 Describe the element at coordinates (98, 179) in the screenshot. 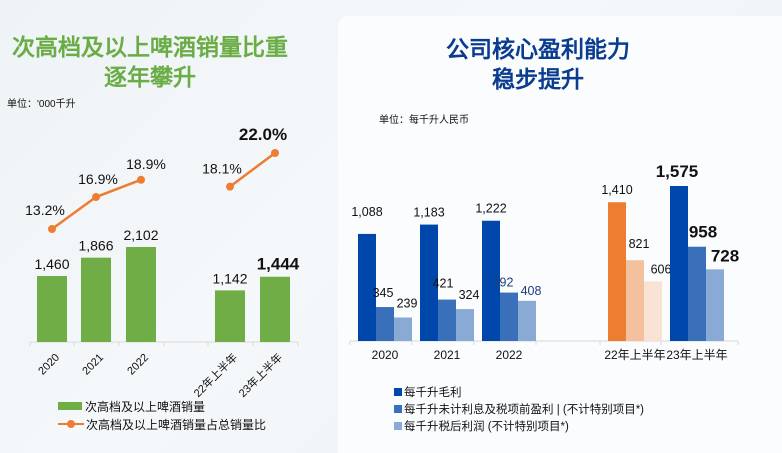

I see `share-value-label: 16.9%` at that location.